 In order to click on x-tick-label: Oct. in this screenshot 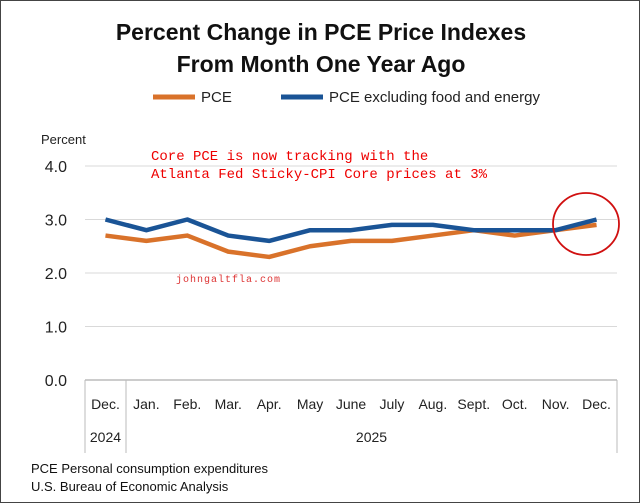, I will do `click(515, 404)`.